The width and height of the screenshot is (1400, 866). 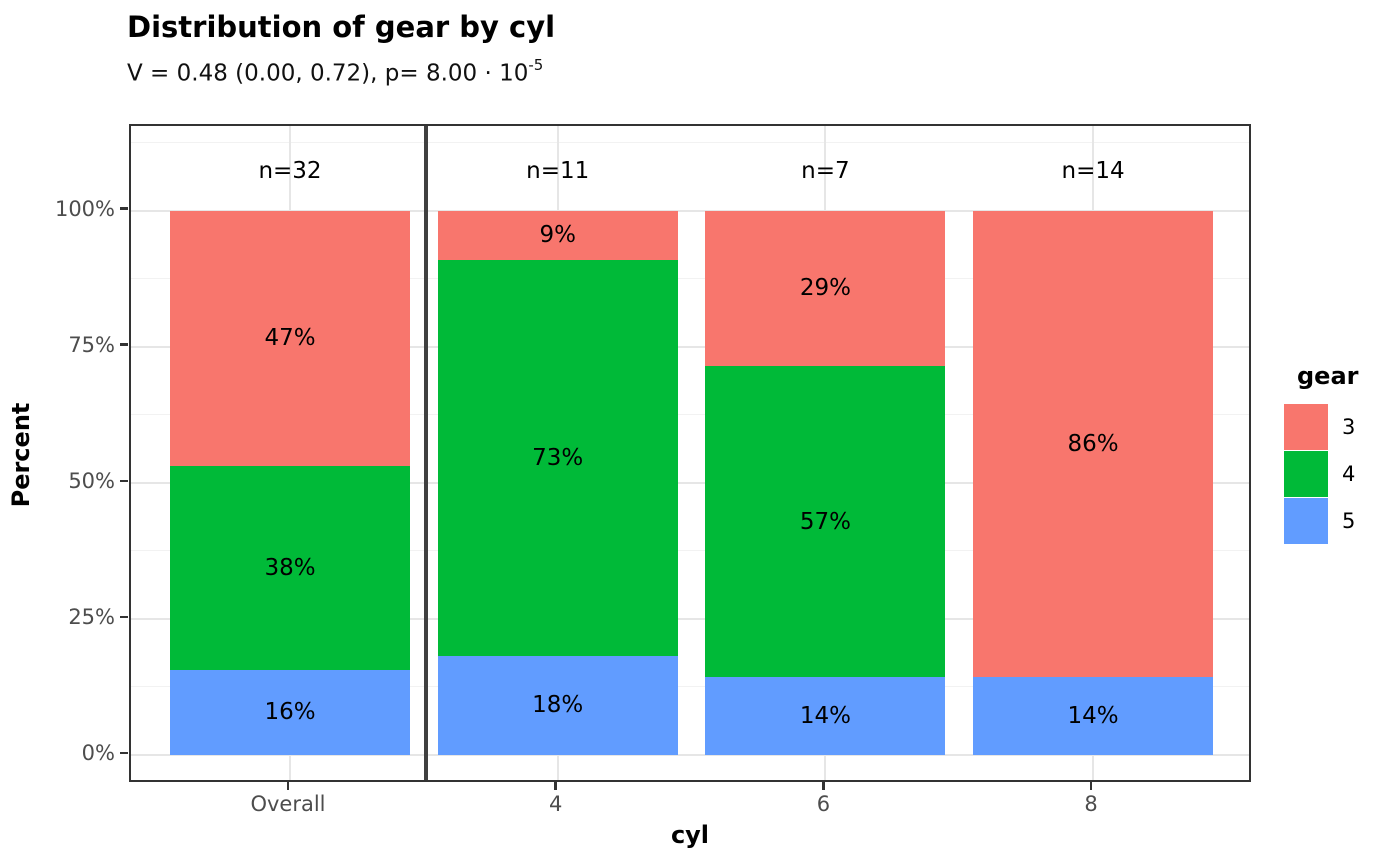 I want to click on bar-segment-percent-label: 38%, so click(x=290, y=567).